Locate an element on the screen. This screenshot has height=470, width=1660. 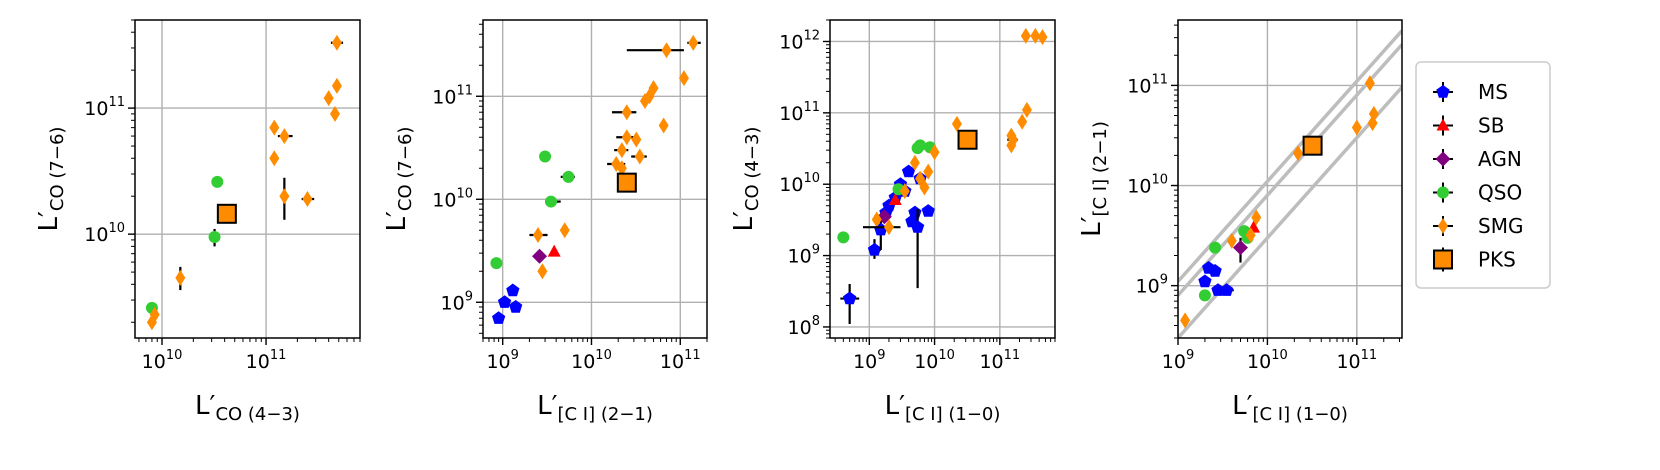
reference-lines is located at coordinates (1290, 183).